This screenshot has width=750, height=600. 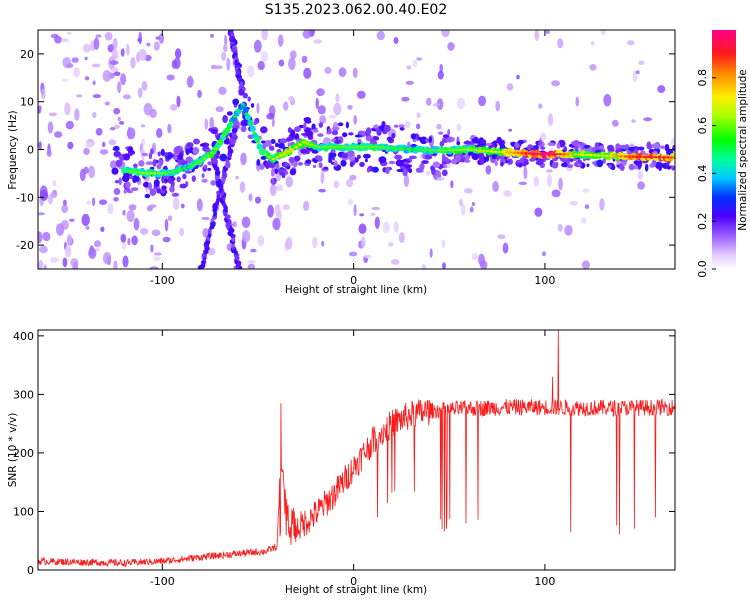 I want to click on streak-blob, so click(x=227, y=161).